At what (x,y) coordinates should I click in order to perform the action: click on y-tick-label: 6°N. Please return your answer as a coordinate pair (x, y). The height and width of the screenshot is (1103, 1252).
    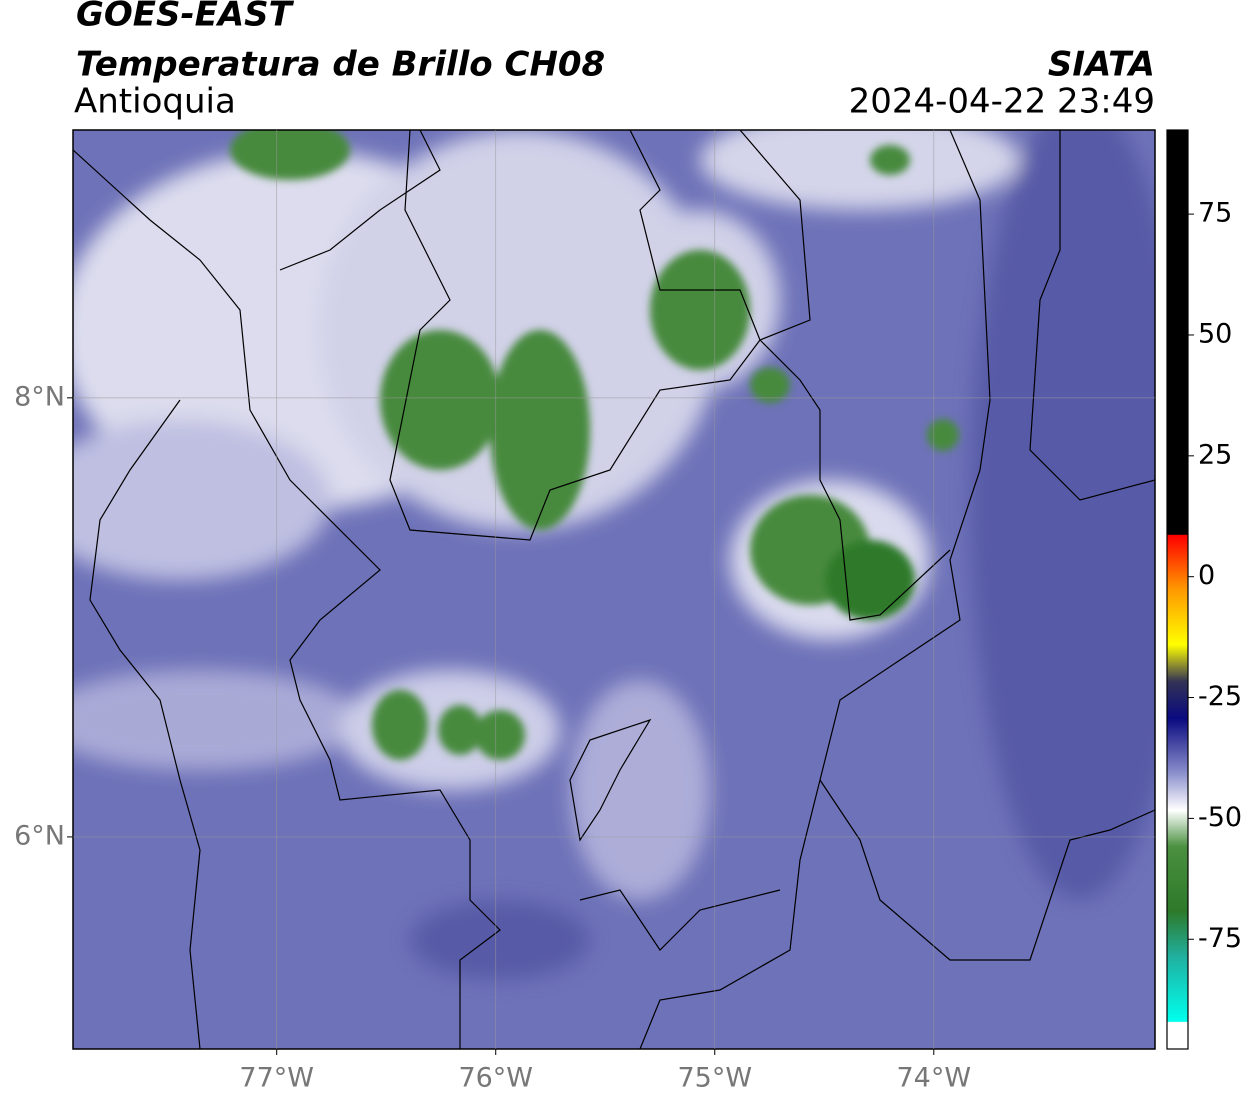
    Looking at the image, I should click on (39, 835).